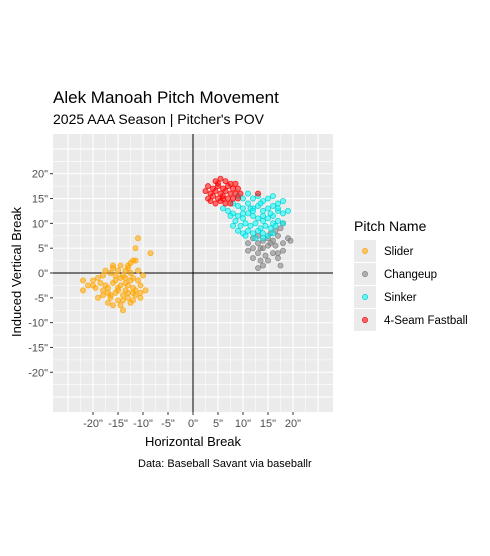  I want to click on y-tick-label: 15", so click(40, 200).